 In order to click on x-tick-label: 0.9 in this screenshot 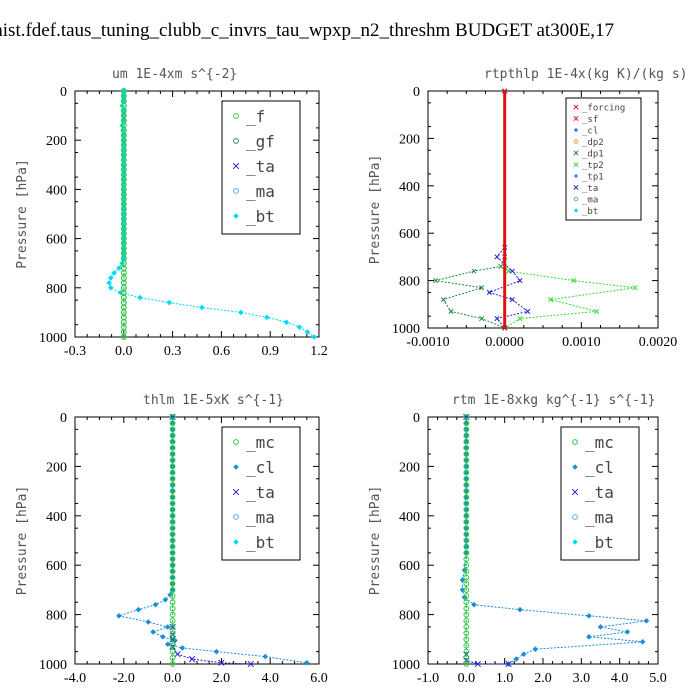, I will do `click(270, 351)`.